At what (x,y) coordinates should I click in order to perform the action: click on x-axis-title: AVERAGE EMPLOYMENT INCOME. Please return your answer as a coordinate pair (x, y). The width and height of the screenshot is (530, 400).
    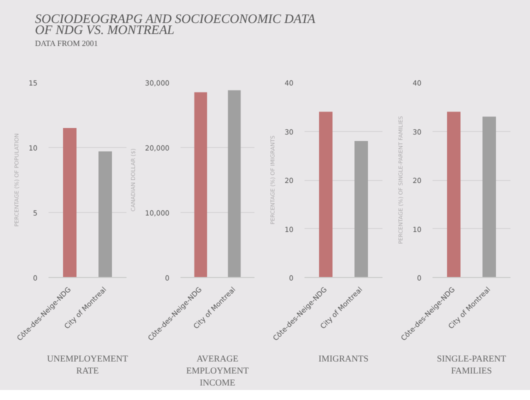
    Looking at the image, I should click on (218, 370).